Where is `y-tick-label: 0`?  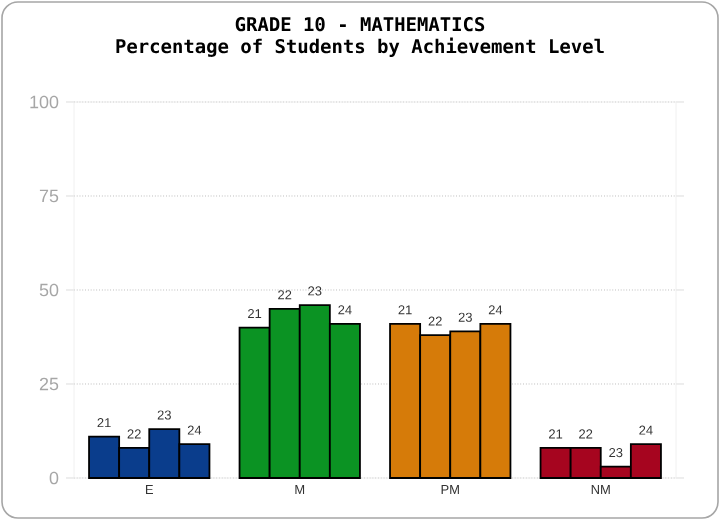
y-tick-label: 0 is located at coordinates (54, 478).